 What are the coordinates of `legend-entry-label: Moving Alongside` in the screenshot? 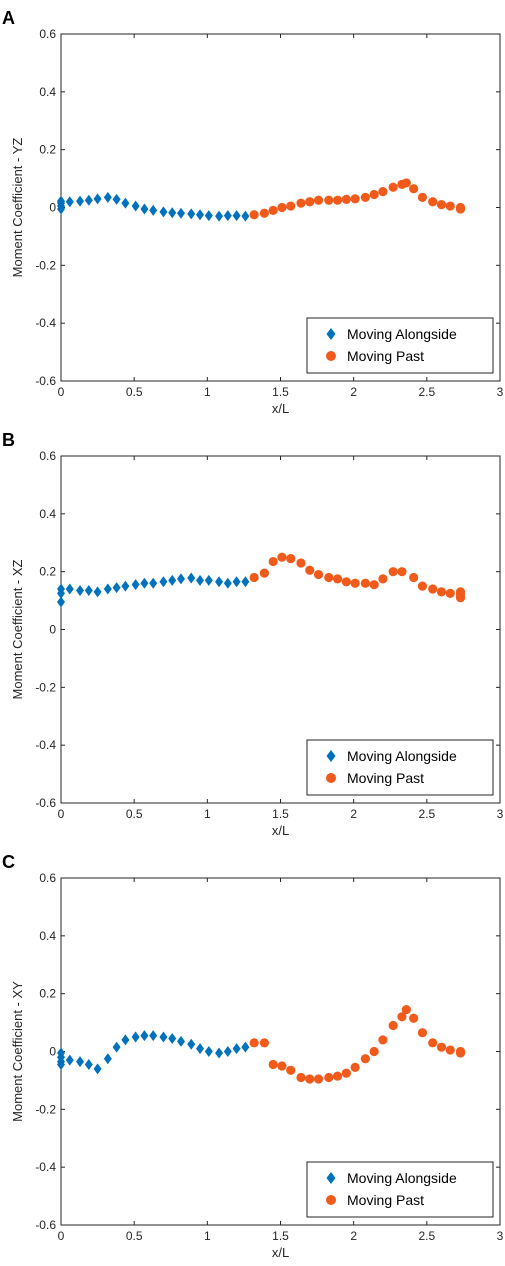 It's located at (402, 756).